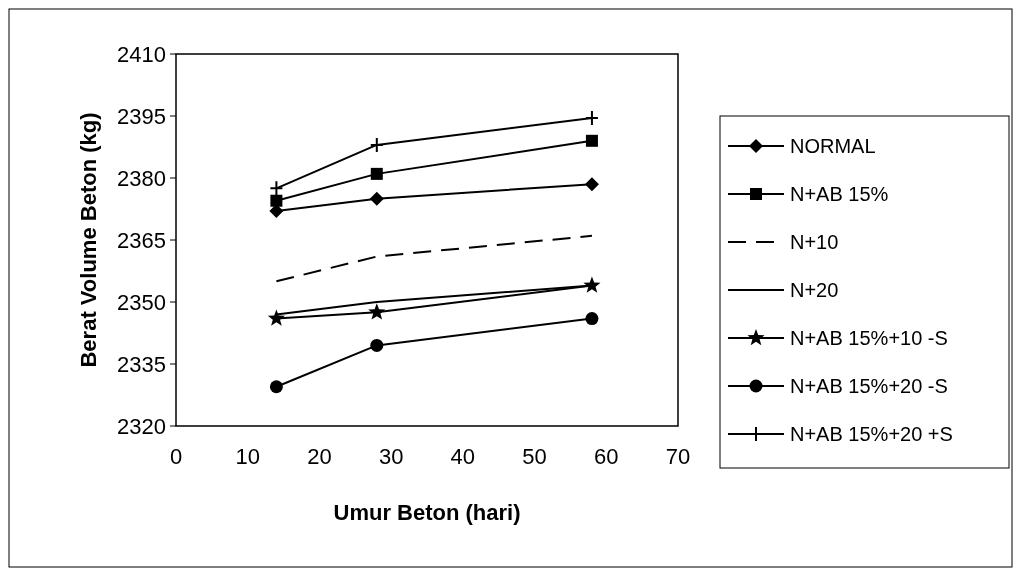 The image size is (1013, 571). Describe the element at coordinates (606, 456) in the screenshot. I see `x-tick-label: 60` at that location.